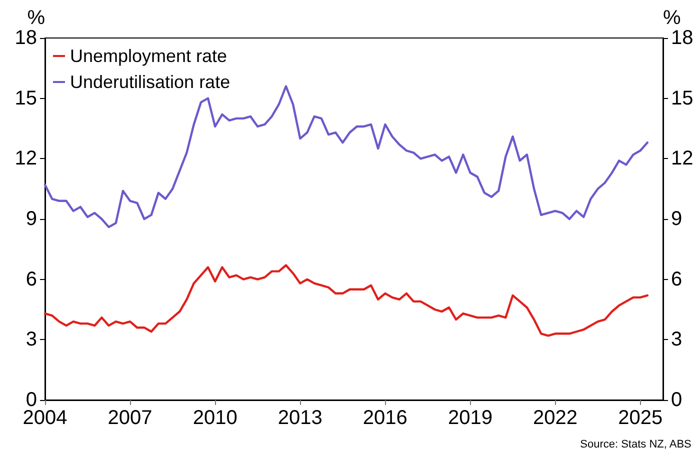  I want to click on x-tick-label: 2007, so click(130, 418).